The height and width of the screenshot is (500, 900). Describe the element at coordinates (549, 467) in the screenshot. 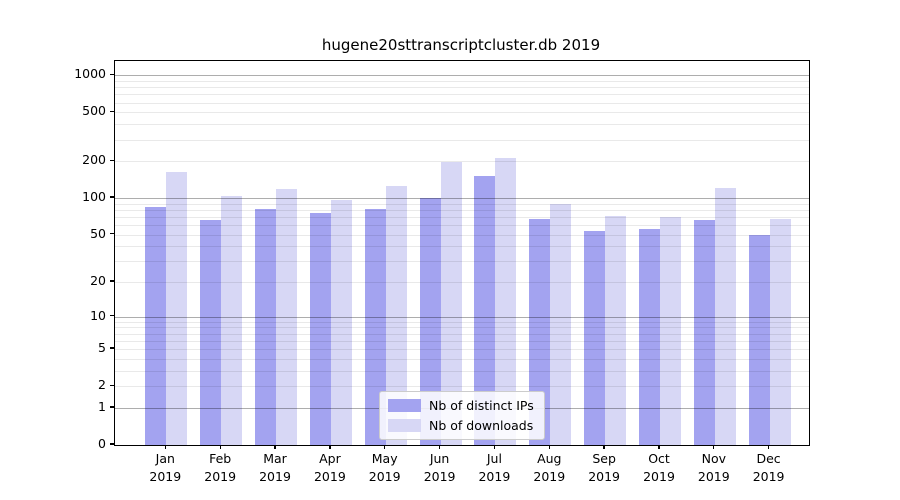

I see `x-tick-label-aug: Aug 2019` at that location.